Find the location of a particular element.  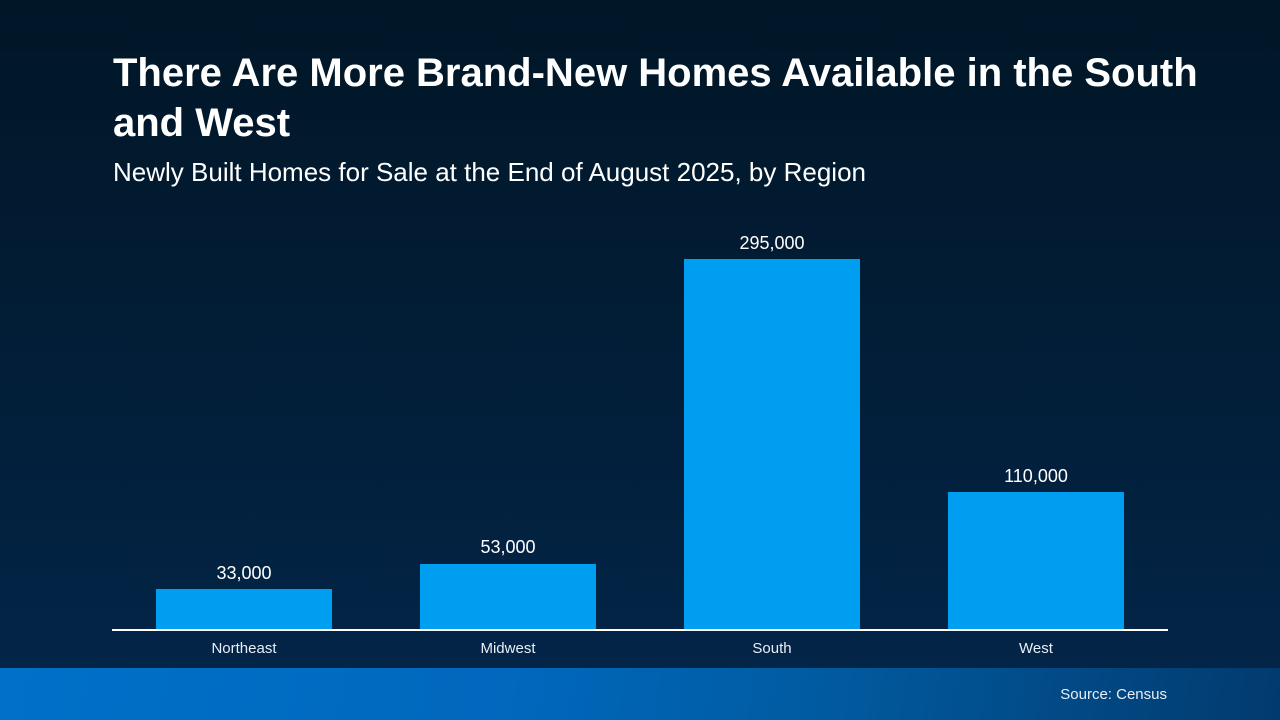

category-label-northeast: Northeast is located at coordinates (244, 648).